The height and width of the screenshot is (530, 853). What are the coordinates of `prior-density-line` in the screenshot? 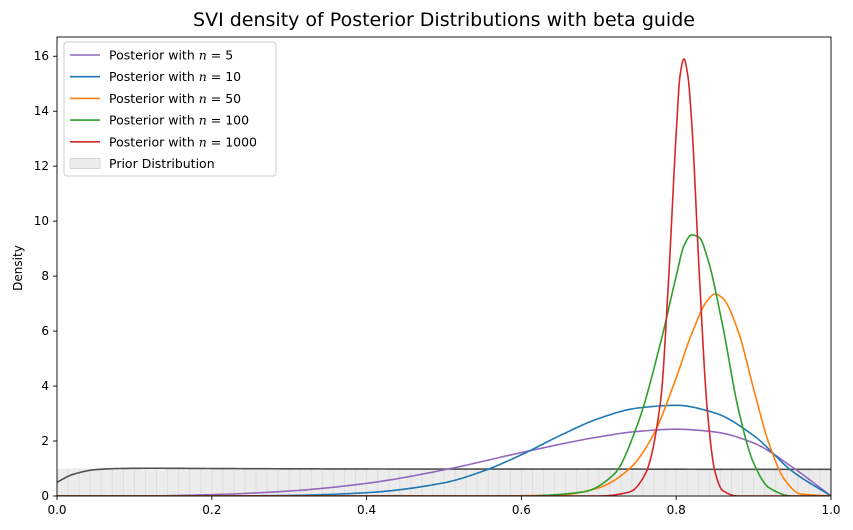 It's located at (444, 475).